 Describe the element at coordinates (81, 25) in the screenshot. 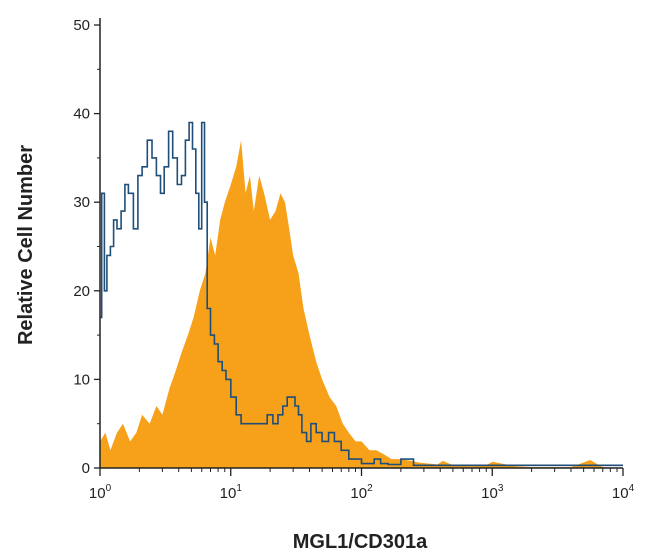

I see `y-tick-label: 50` at that location.